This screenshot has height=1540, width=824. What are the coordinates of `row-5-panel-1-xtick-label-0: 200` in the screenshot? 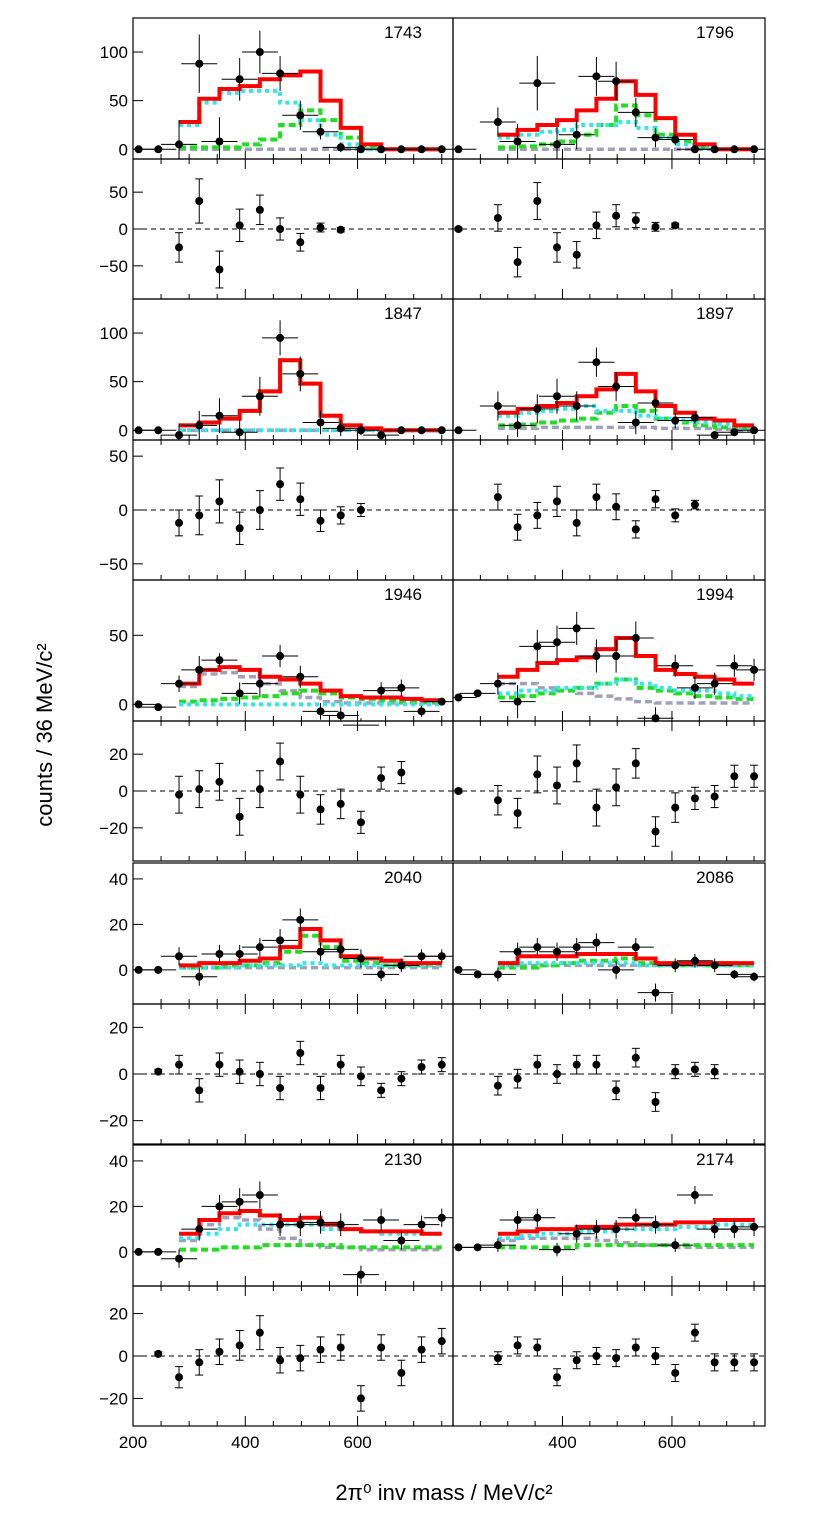 It's located at (133, 1442).